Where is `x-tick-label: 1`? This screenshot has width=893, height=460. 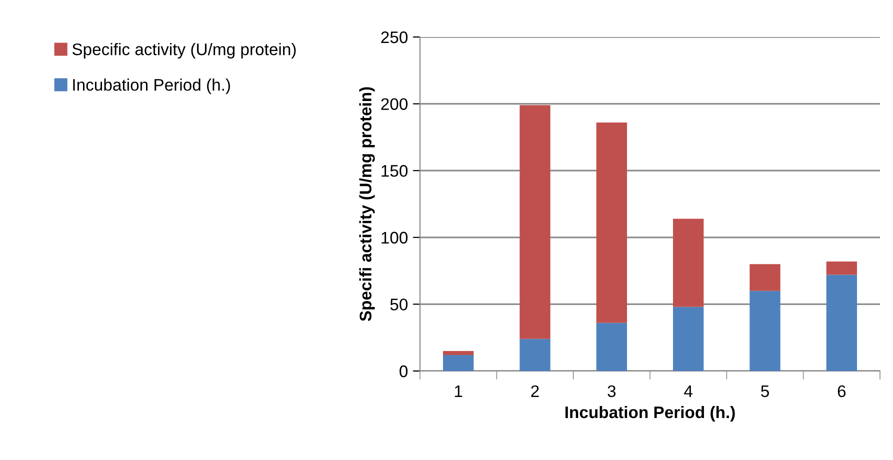 x-tick-label: 1 is located at coordinates (458, 391).